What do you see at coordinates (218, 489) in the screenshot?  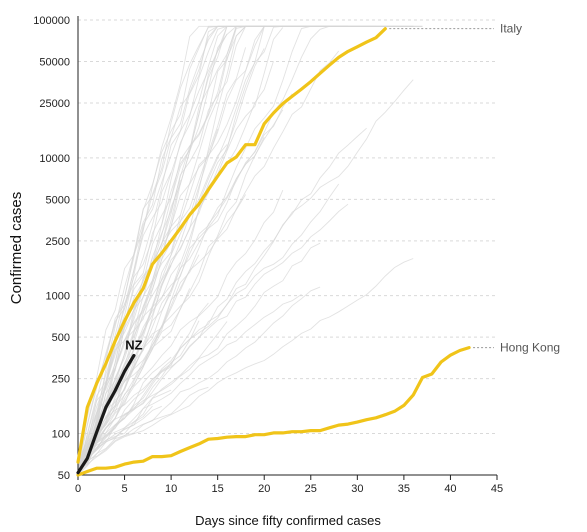 I see `x-tick-label: 15` at bounding box center [218, 489].